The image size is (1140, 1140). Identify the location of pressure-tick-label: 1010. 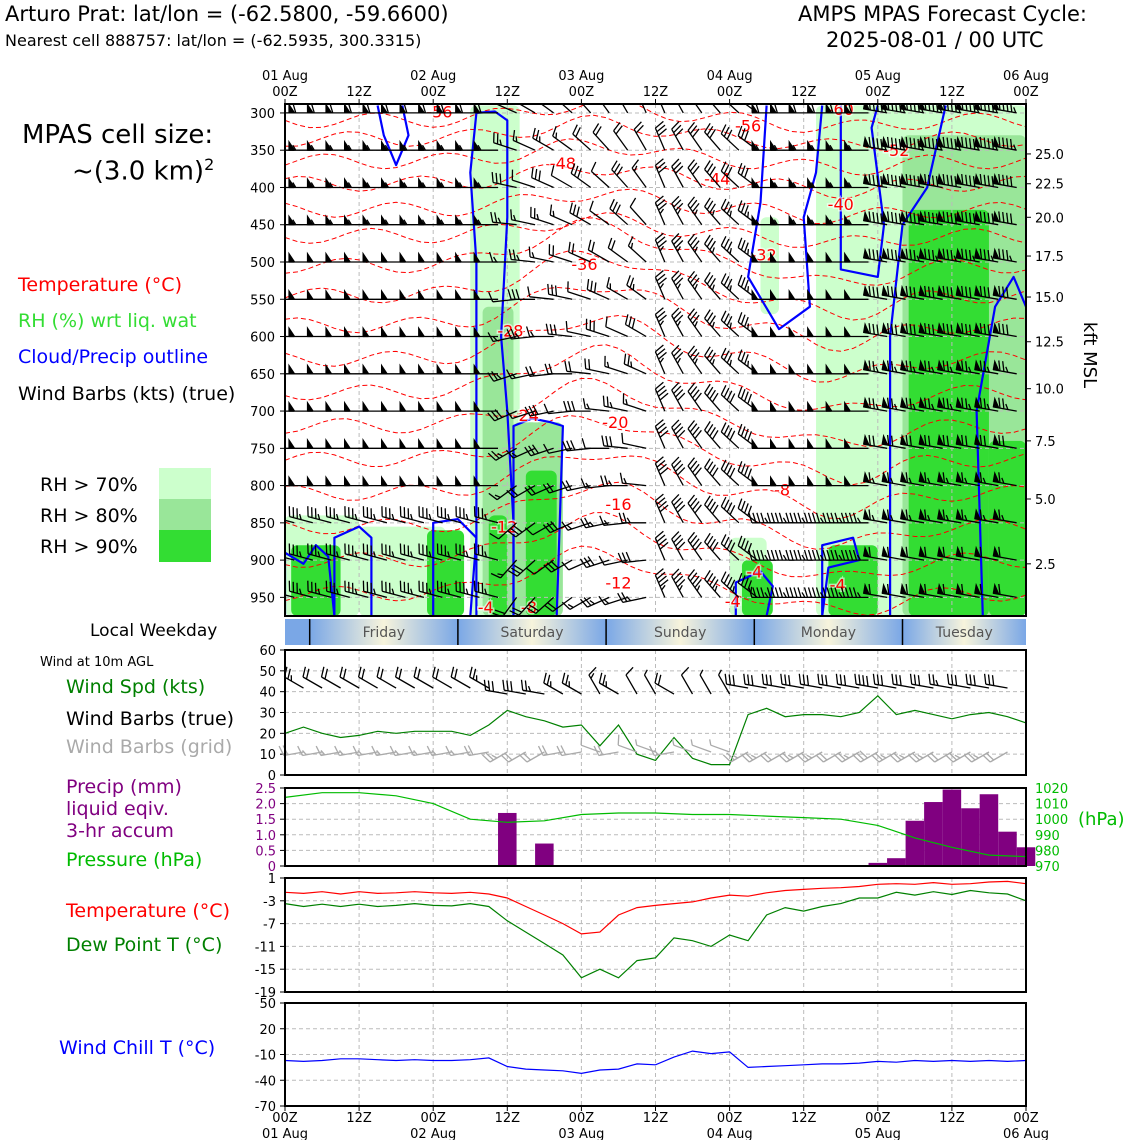
(1051, 805).